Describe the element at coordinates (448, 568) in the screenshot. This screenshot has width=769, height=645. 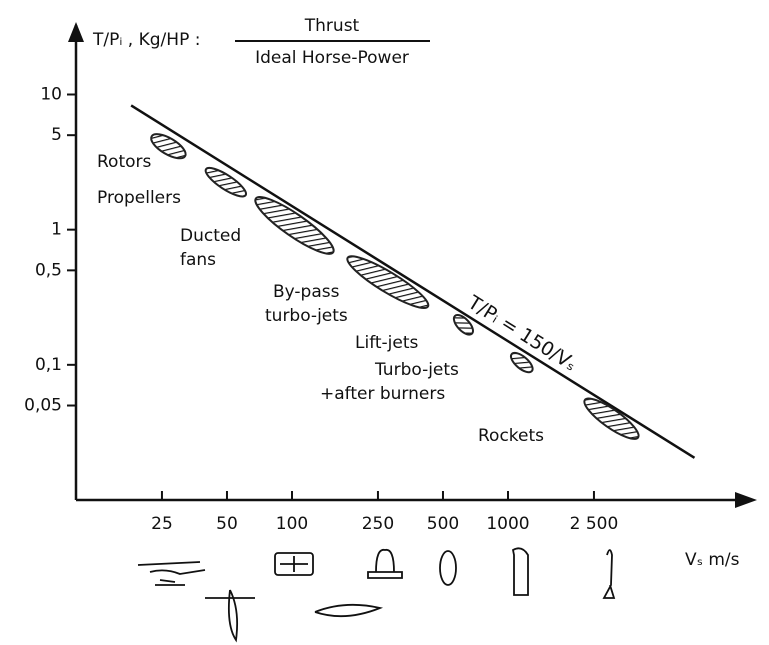
I see `liftjet-icon` at that location.